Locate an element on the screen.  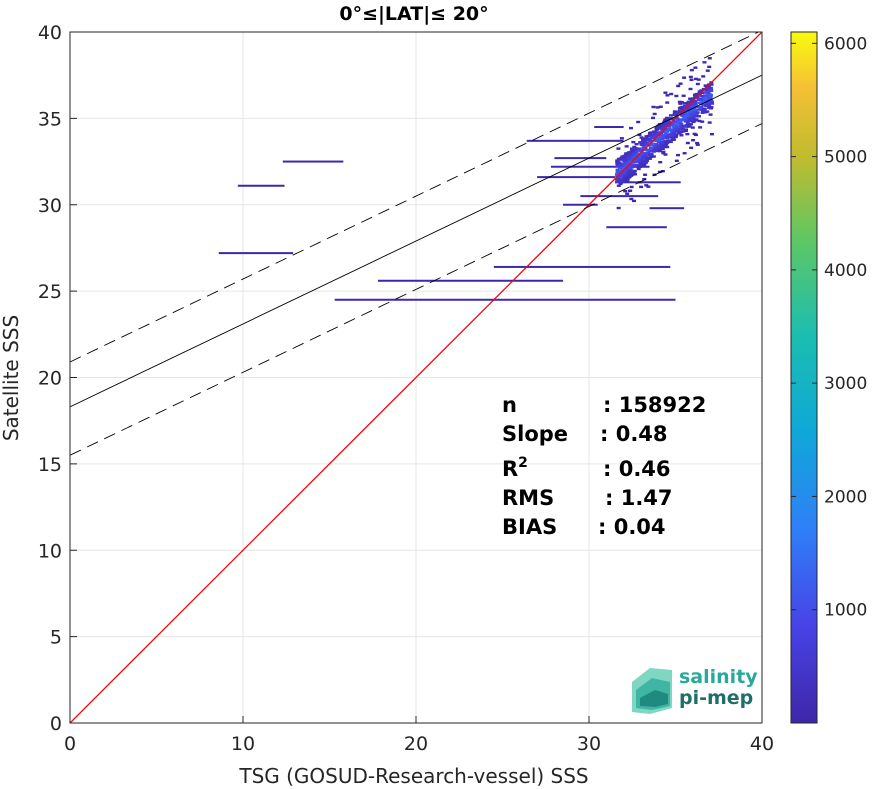
colorbar-tick-label: 6000 is located at coordinates (845, 44).